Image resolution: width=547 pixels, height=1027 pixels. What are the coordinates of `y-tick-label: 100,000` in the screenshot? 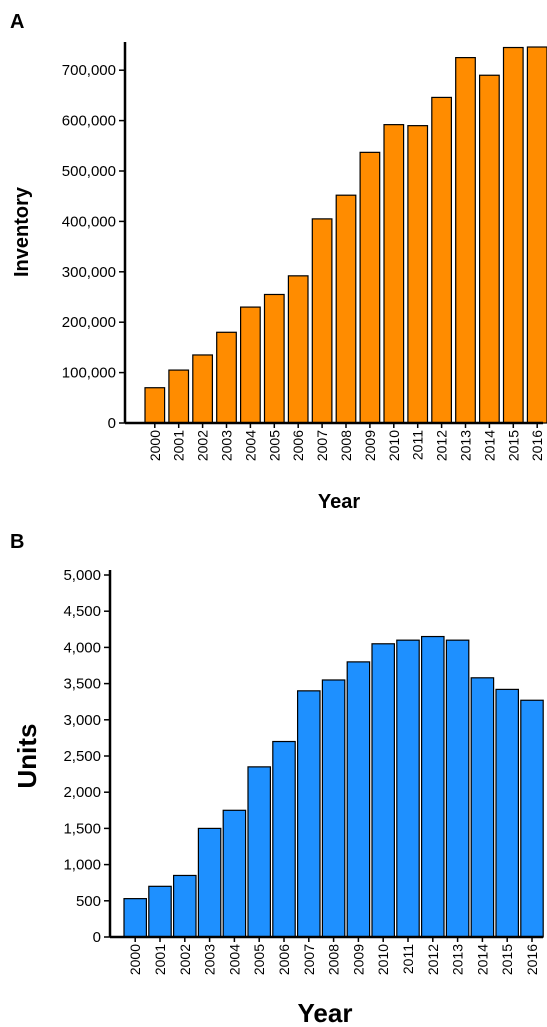 It's located at (89, 373).